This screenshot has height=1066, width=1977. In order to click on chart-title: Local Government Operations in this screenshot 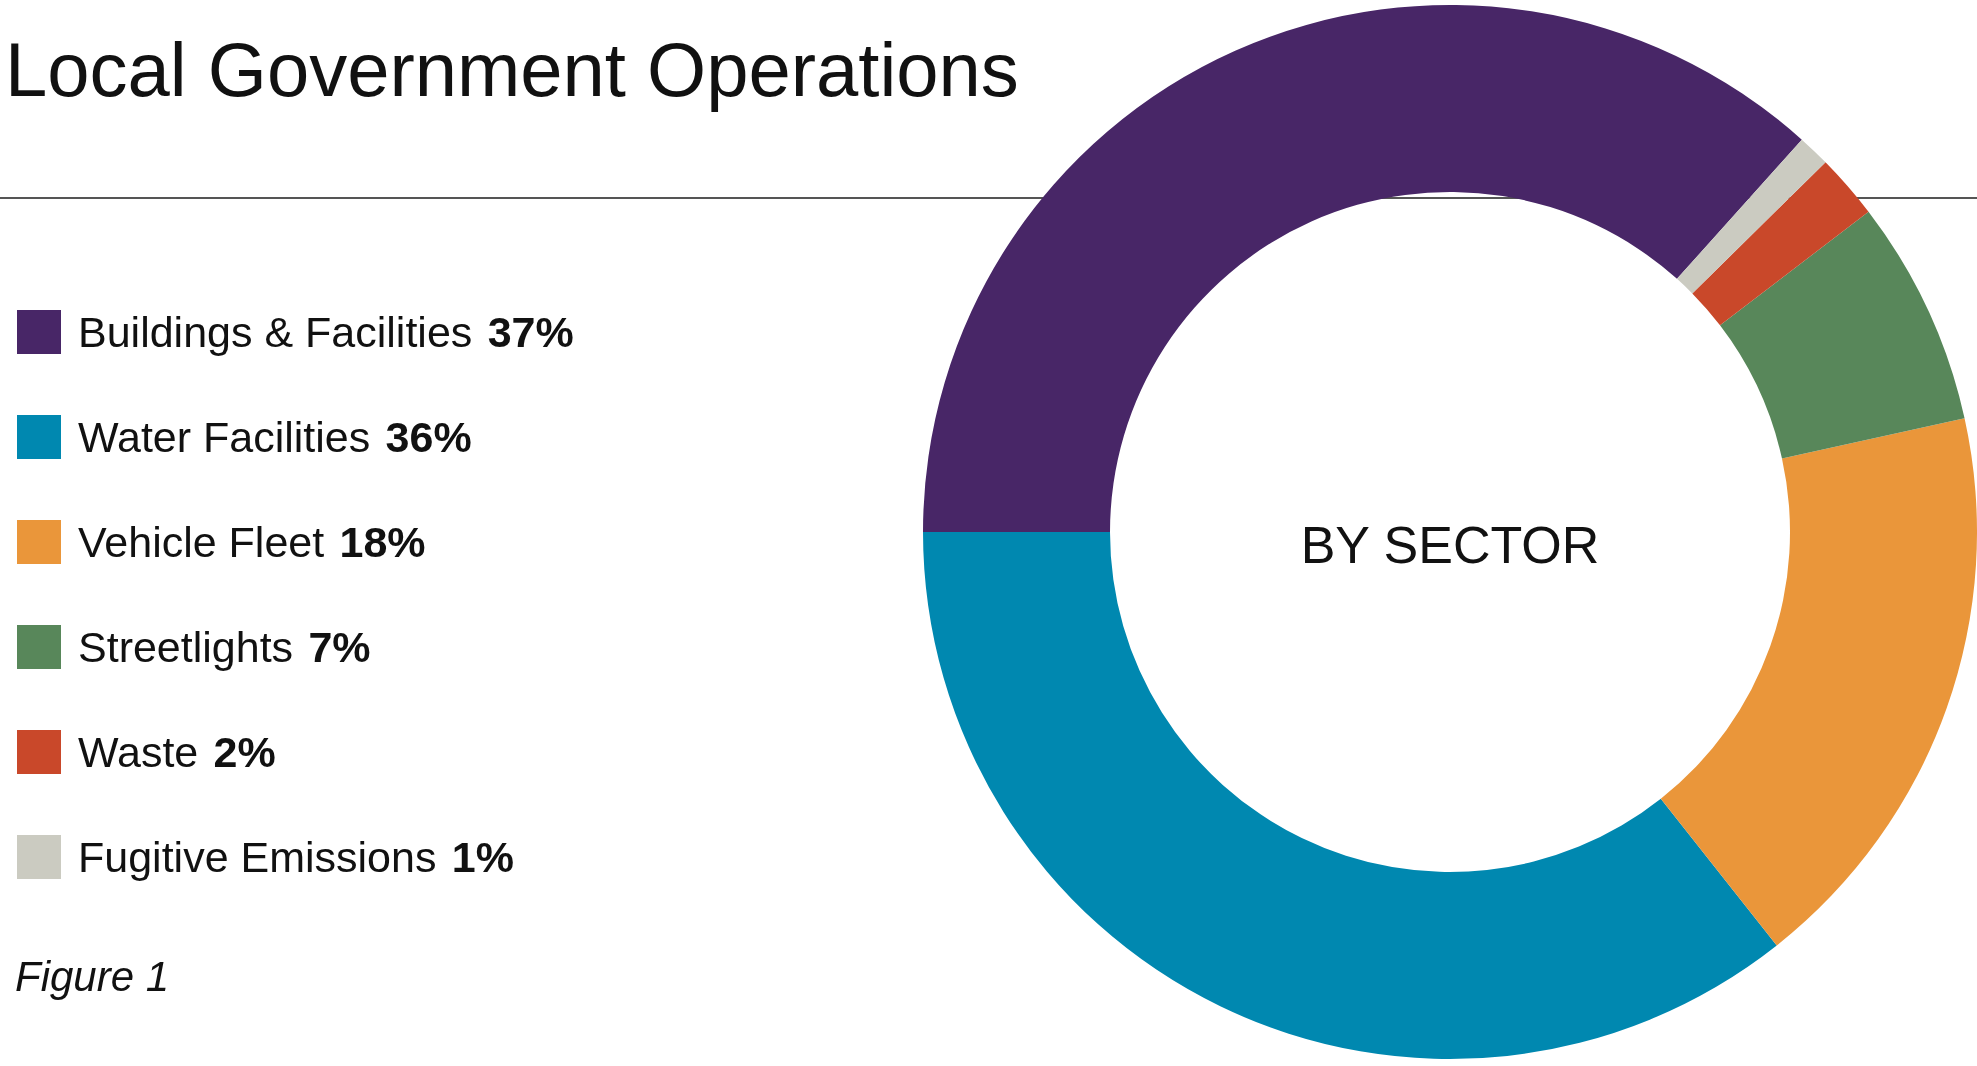, I will do `click(512, 69)`.